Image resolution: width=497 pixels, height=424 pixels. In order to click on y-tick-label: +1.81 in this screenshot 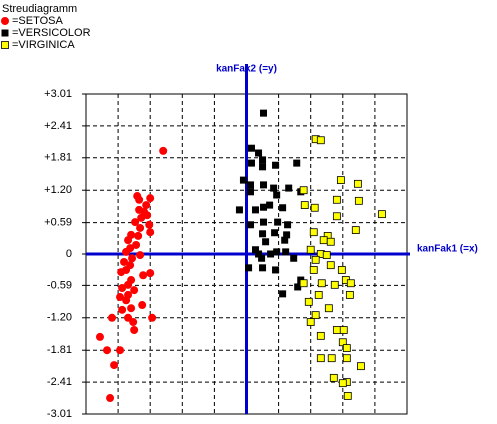, I will do `click(58, 158)`.